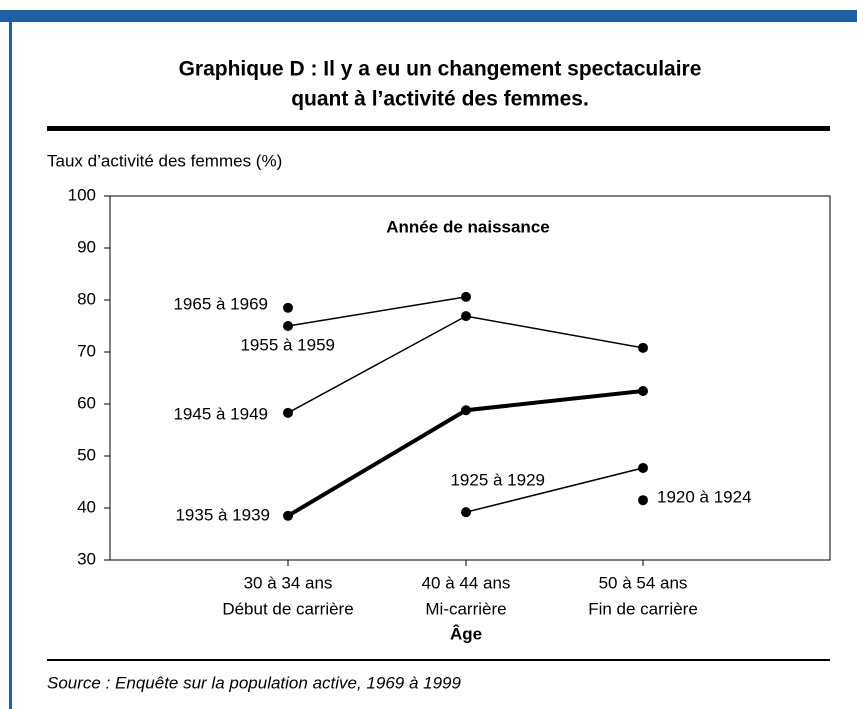  Describe the element at coordinates (220, 303) in the screenshot. I see `series-label: 1965 à 1969` at that location.